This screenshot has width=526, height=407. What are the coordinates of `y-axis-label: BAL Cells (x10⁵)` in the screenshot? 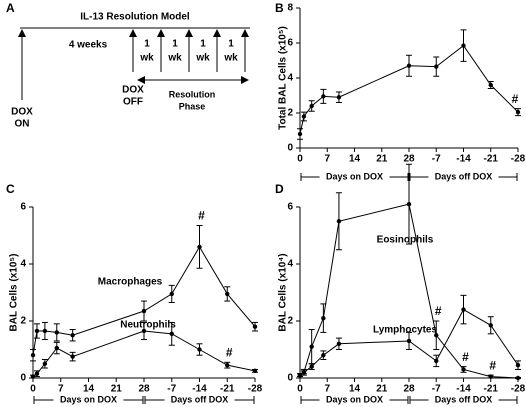 It's located at (14, 293).